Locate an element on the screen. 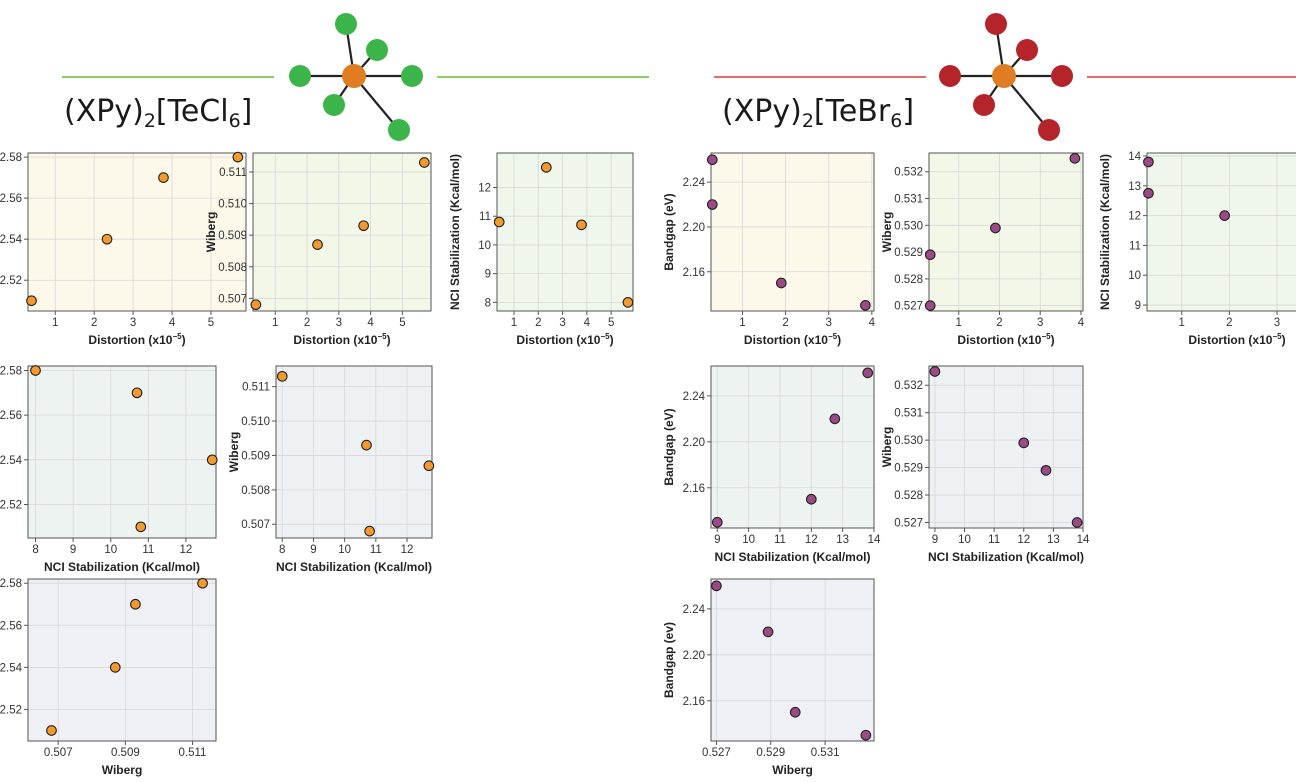  x-tick-label: 0.511 is located at coordinates (193, 753).